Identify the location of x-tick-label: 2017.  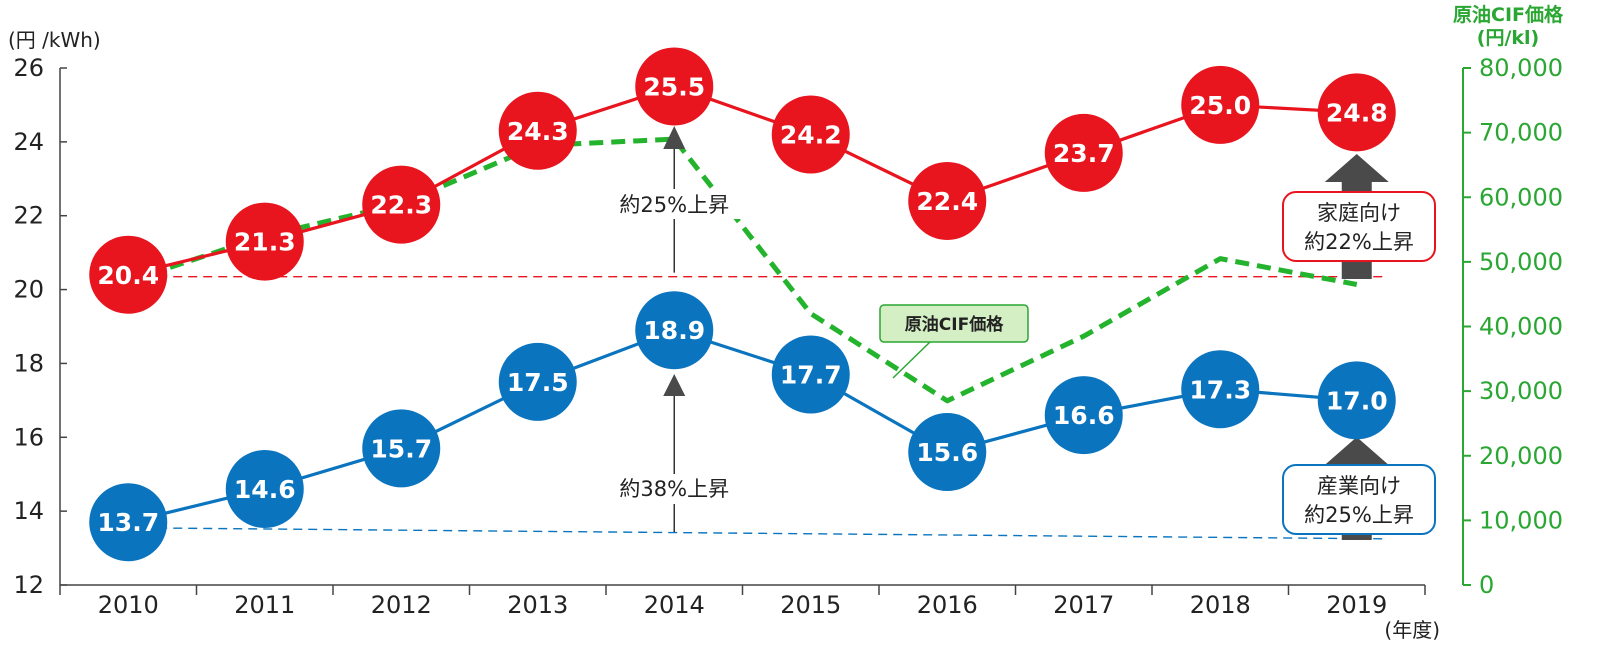
(1083, 605).